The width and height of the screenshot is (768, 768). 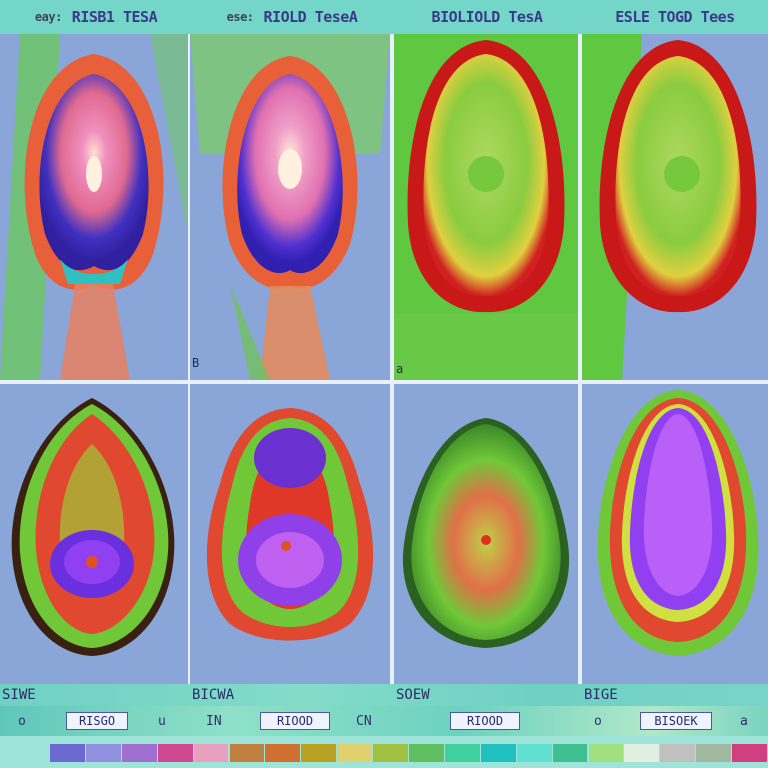 What do you see at coordinates (48, 17) in the screenshot?
I see `header-cell-1-prefix: eay:` at bounding box center [48, 17].